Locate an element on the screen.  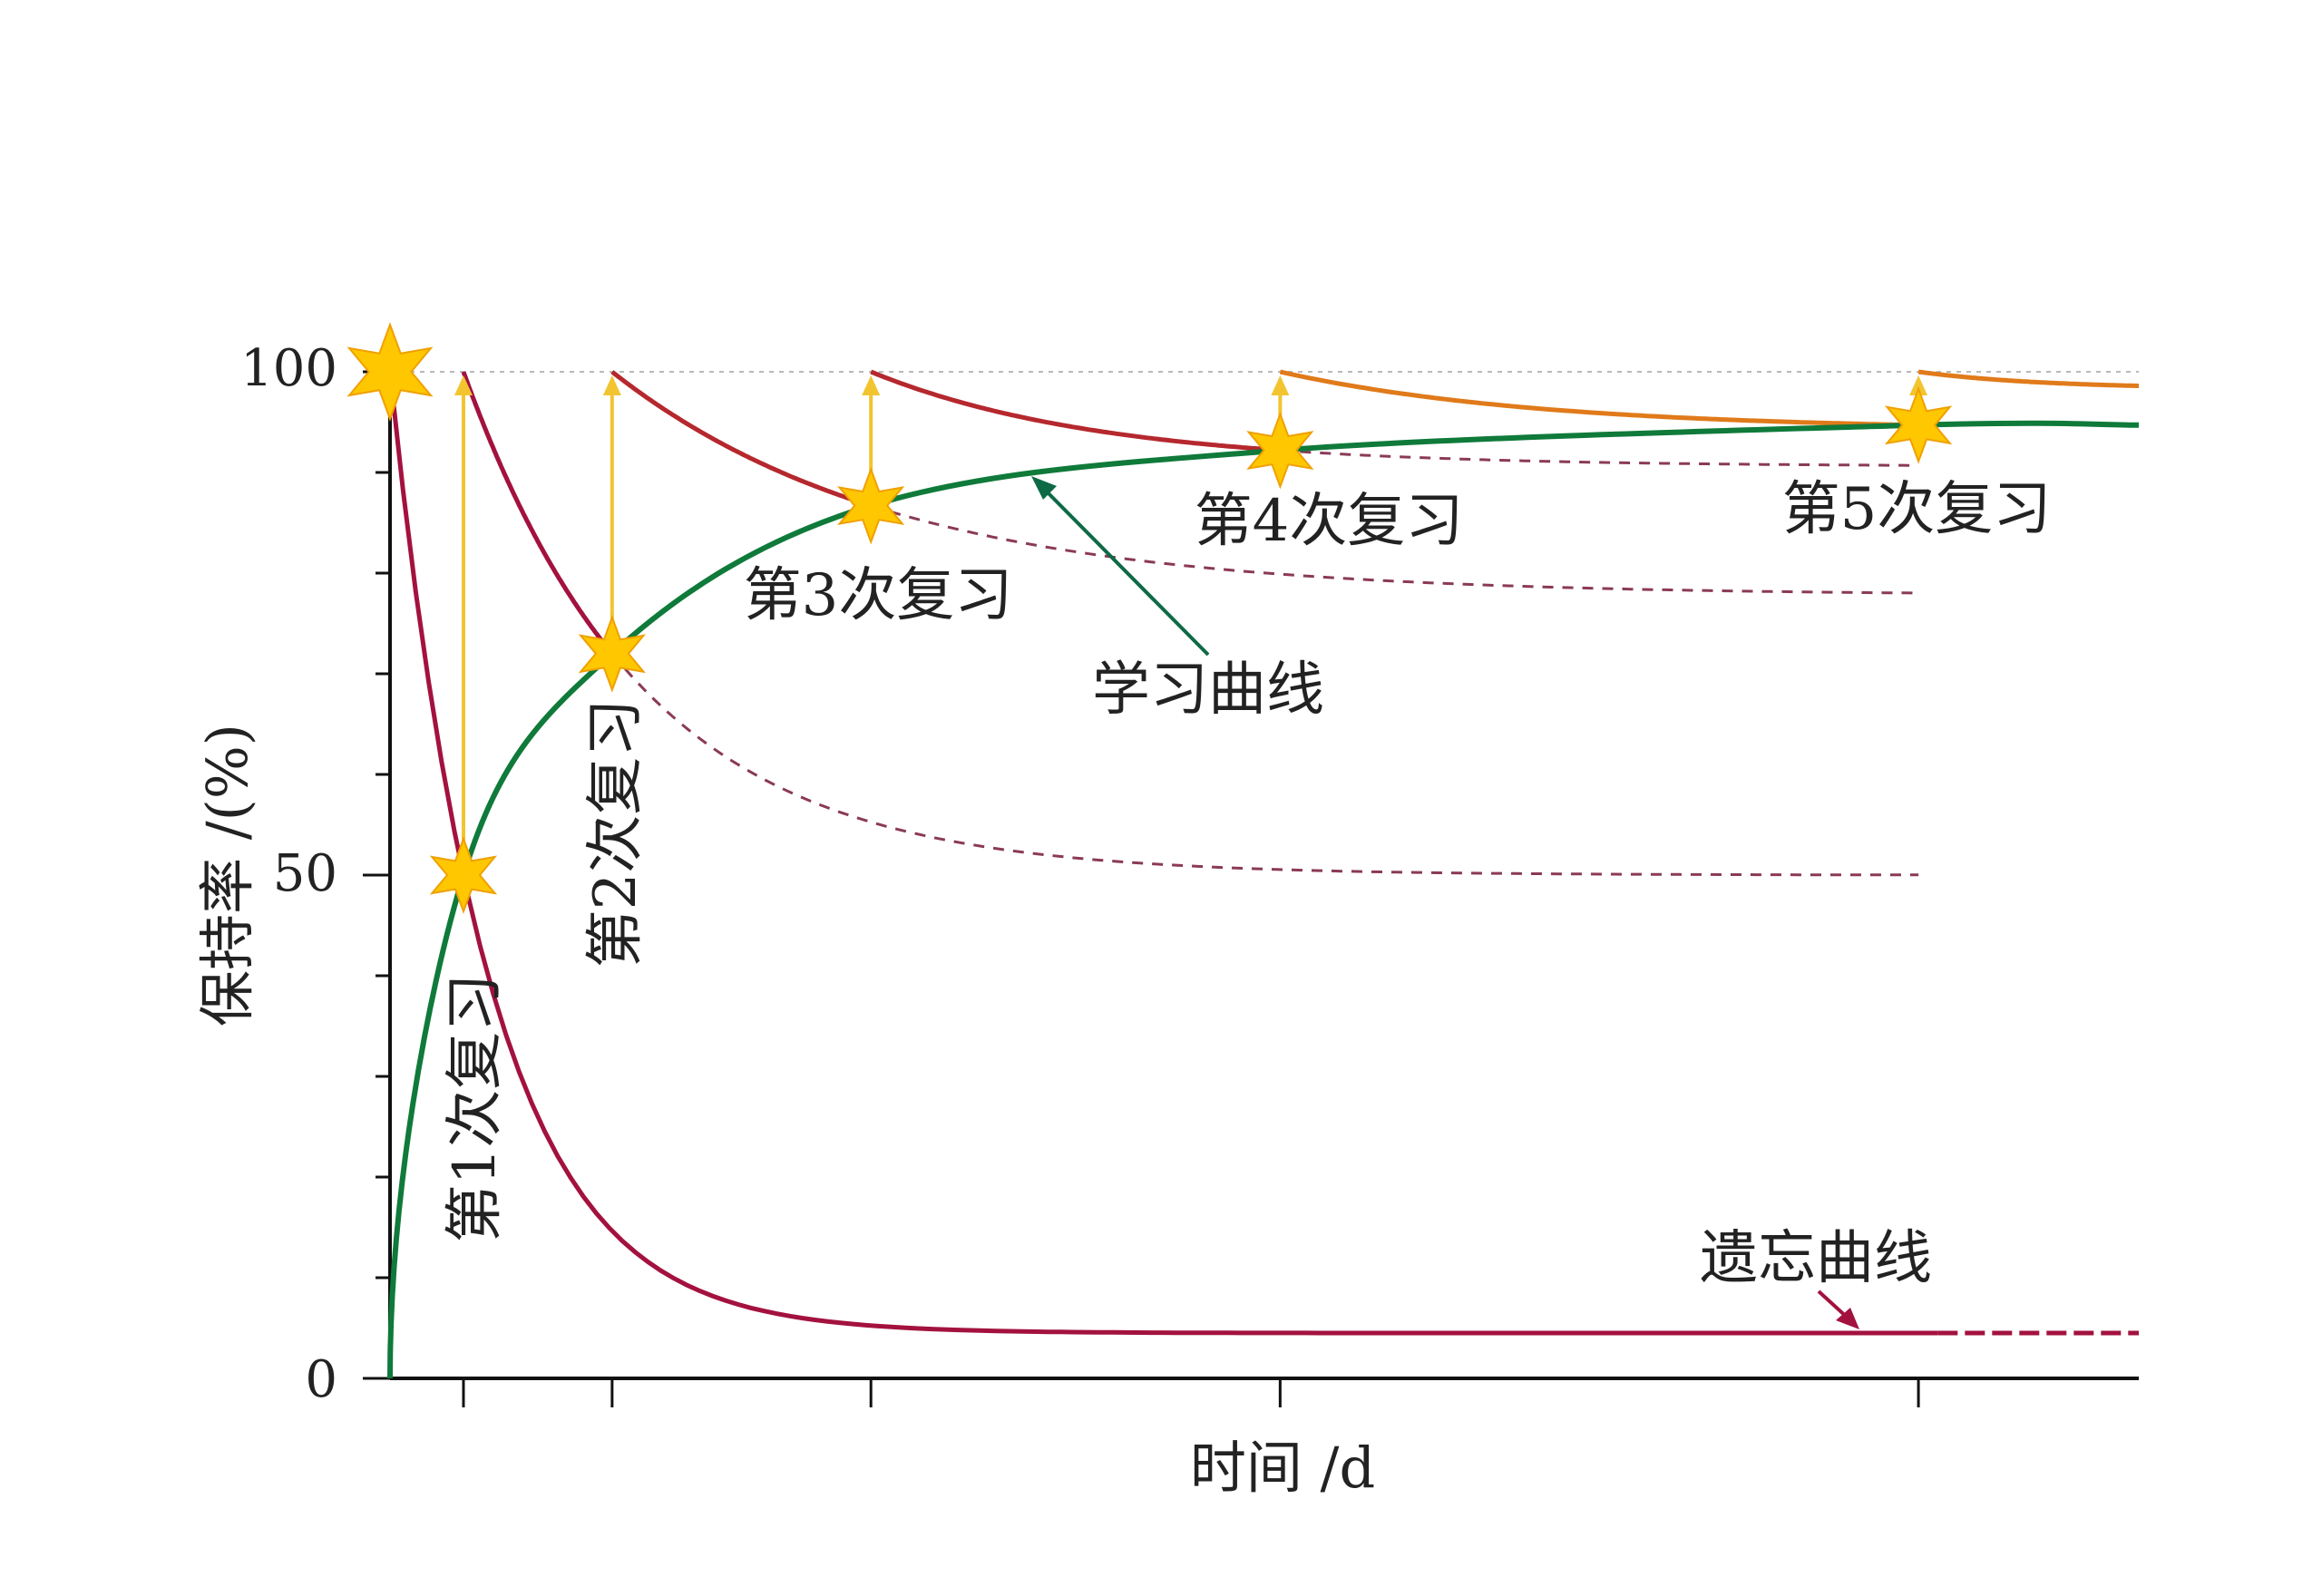
forgetting-curve-label: 遗忘曲线 is located at coordinates (1816, 1258).